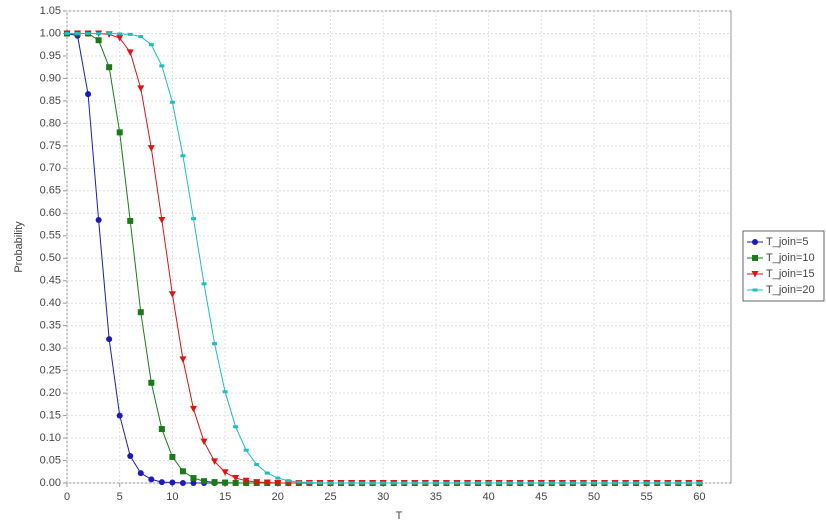  I want to click on legend-label: T_join=5, so click(787, 242).